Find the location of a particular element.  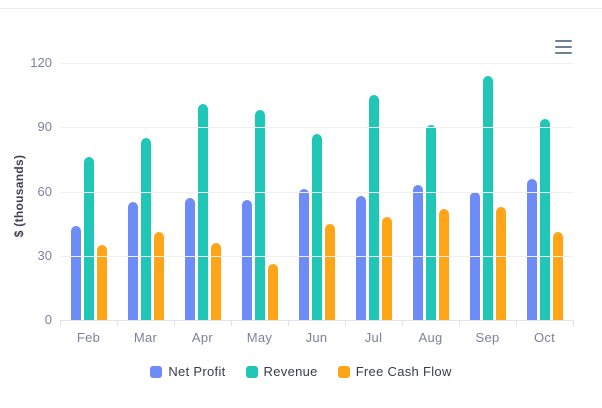

y-tick-label: 60 is located at coordinates (44, 191).